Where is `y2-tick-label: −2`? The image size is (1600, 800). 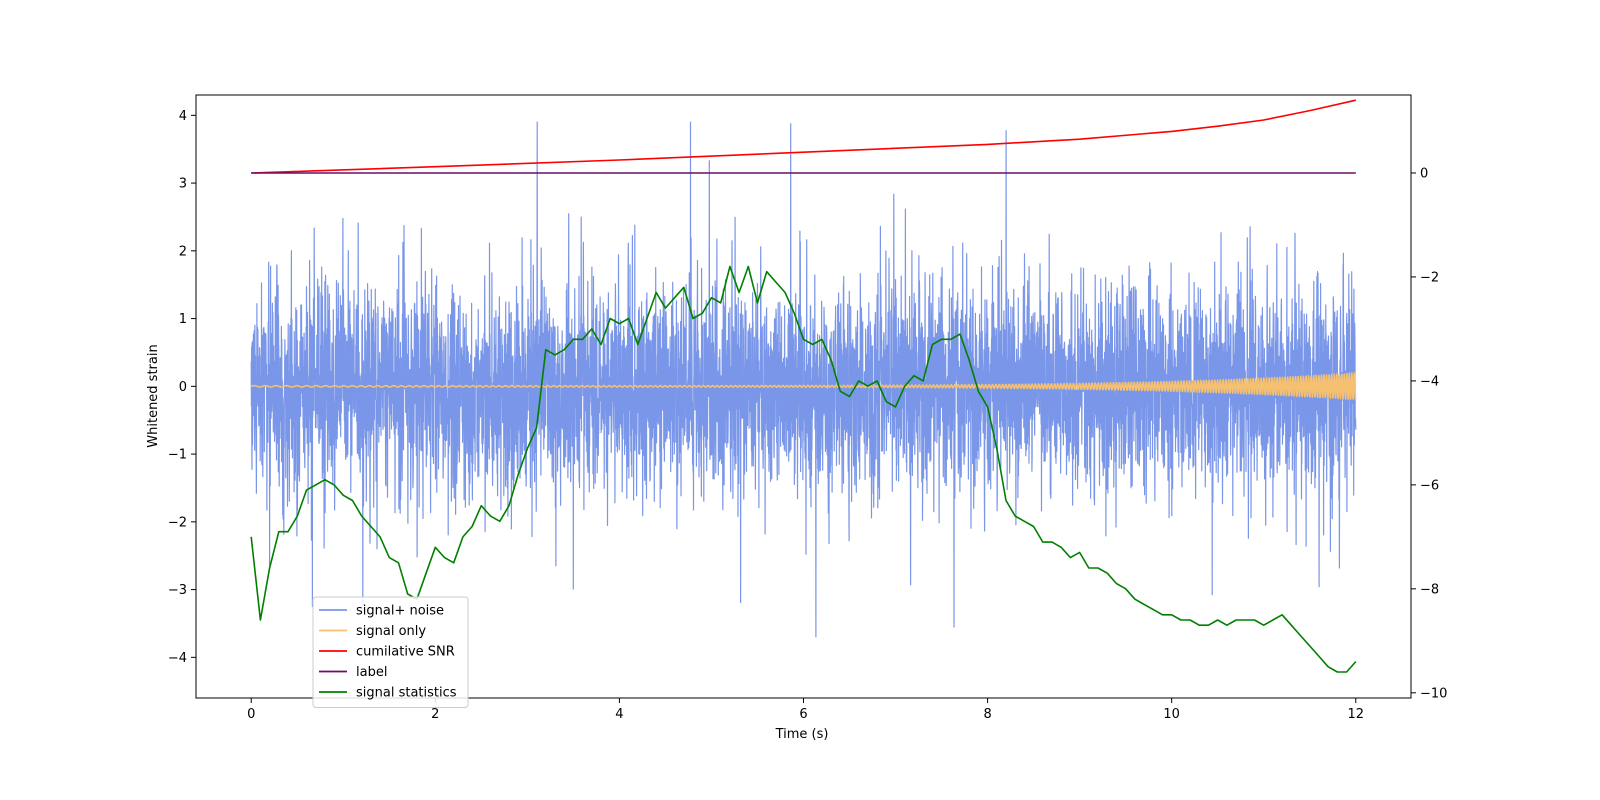
y2-tick-label: −2 is located at coordinates (1429, 277).